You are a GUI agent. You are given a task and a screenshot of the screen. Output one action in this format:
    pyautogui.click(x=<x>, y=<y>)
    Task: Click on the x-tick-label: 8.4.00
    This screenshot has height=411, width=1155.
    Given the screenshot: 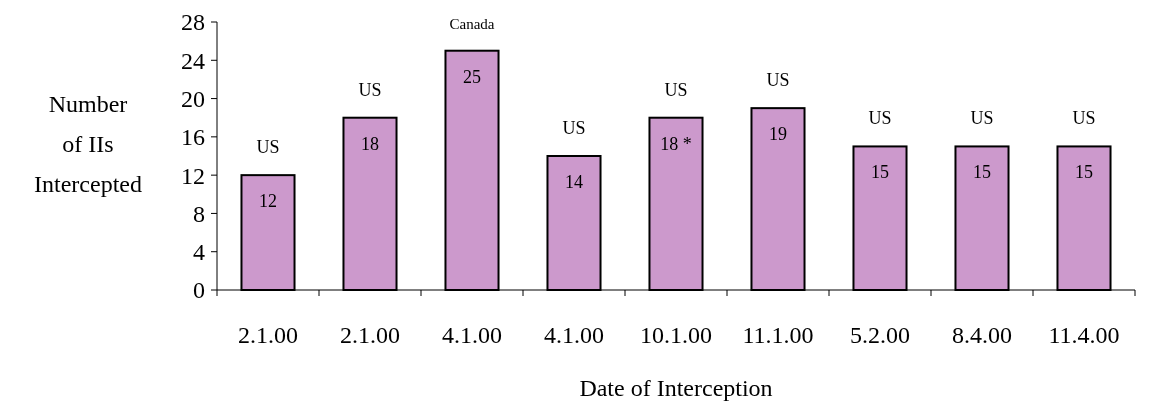 What is the action you would take?
    pyautogui.click(x=982, y=335)
    